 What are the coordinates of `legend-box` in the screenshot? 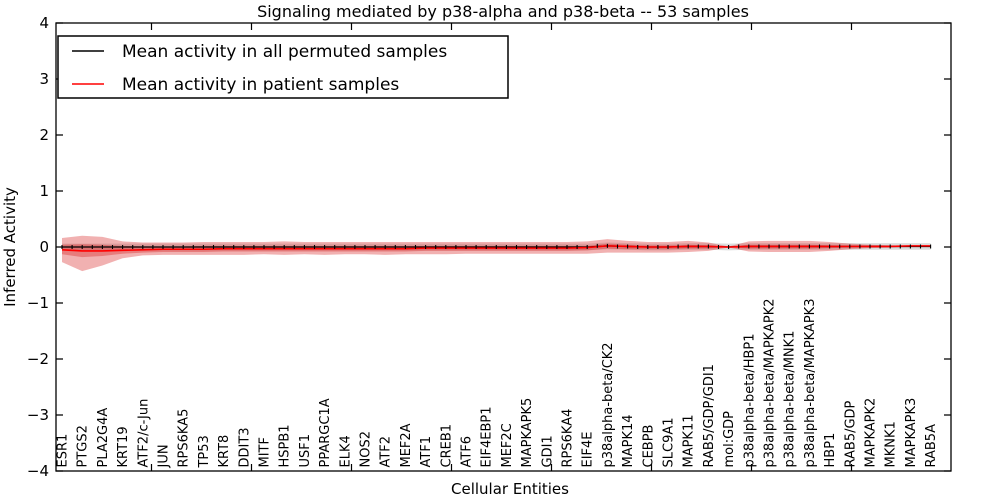 It's located at (283, 67).